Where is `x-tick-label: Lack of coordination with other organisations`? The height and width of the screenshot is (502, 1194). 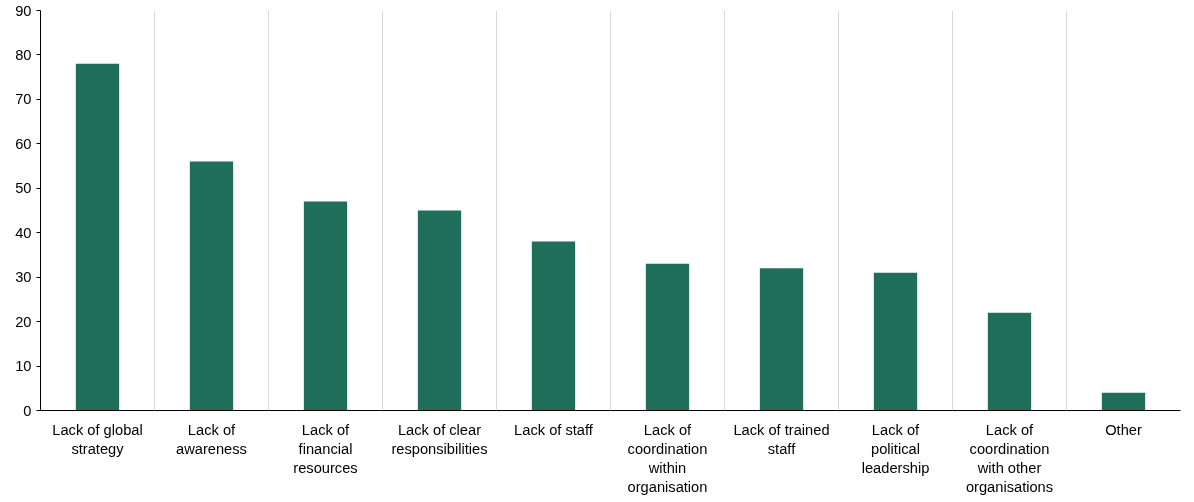 x-tick-label: Lack of coordination with other organisations is located at coordinates (1009, 458).